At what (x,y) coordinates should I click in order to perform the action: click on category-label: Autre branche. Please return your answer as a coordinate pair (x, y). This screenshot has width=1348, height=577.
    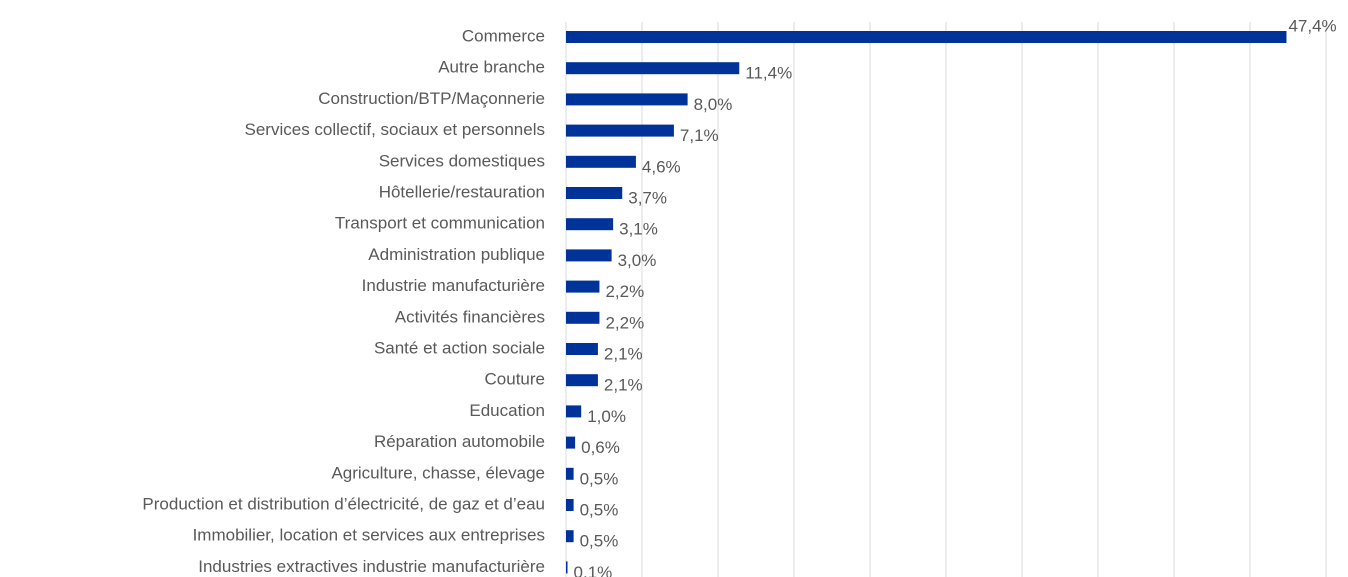
    Looking at the image, I should click on (491, 67).